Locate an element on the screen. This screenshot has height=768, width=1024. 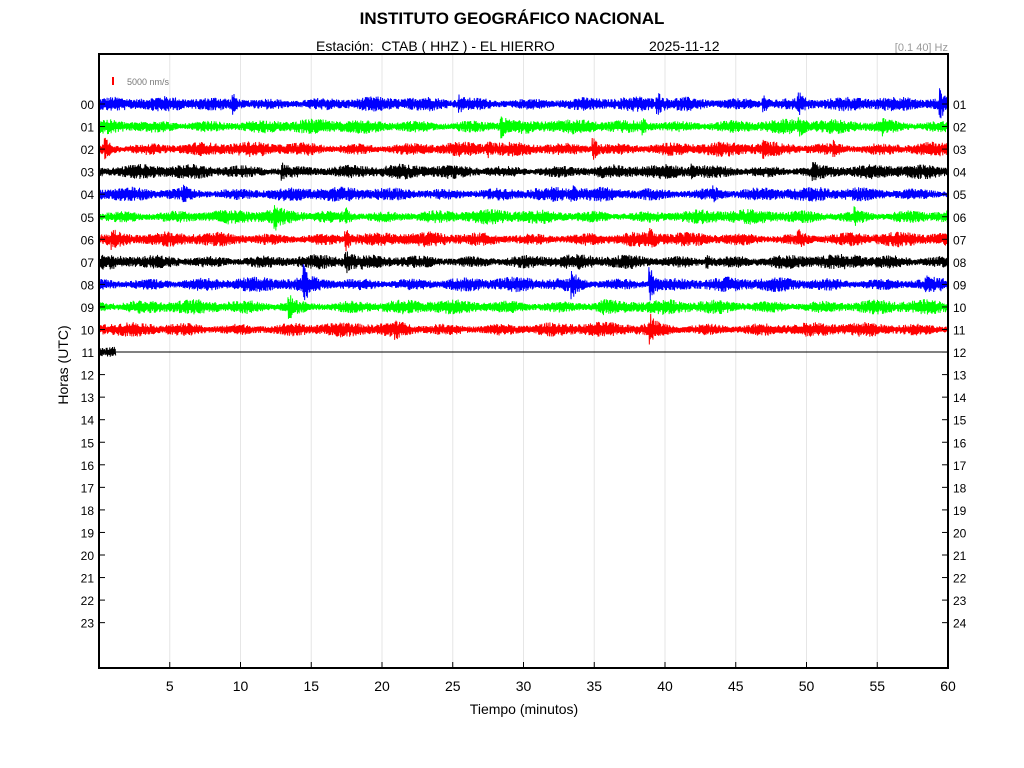
y-tick-label-right: 24 is located at coordinates (960, 624).